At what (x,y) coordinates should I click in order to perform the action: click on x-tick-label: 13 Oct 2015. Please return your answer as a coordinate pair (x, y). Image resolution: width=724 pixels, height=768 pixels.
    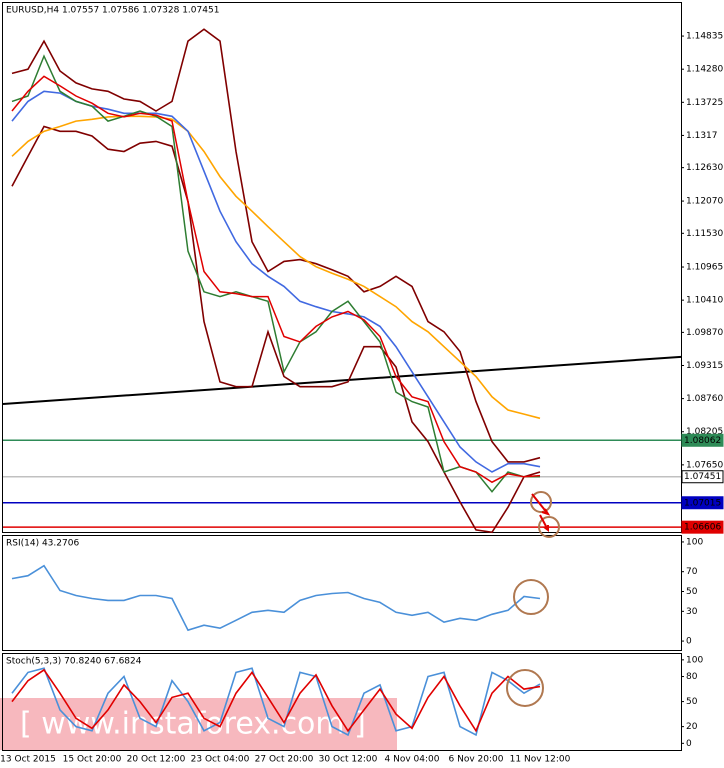
    Looking at the image, I should click on (28, 760).